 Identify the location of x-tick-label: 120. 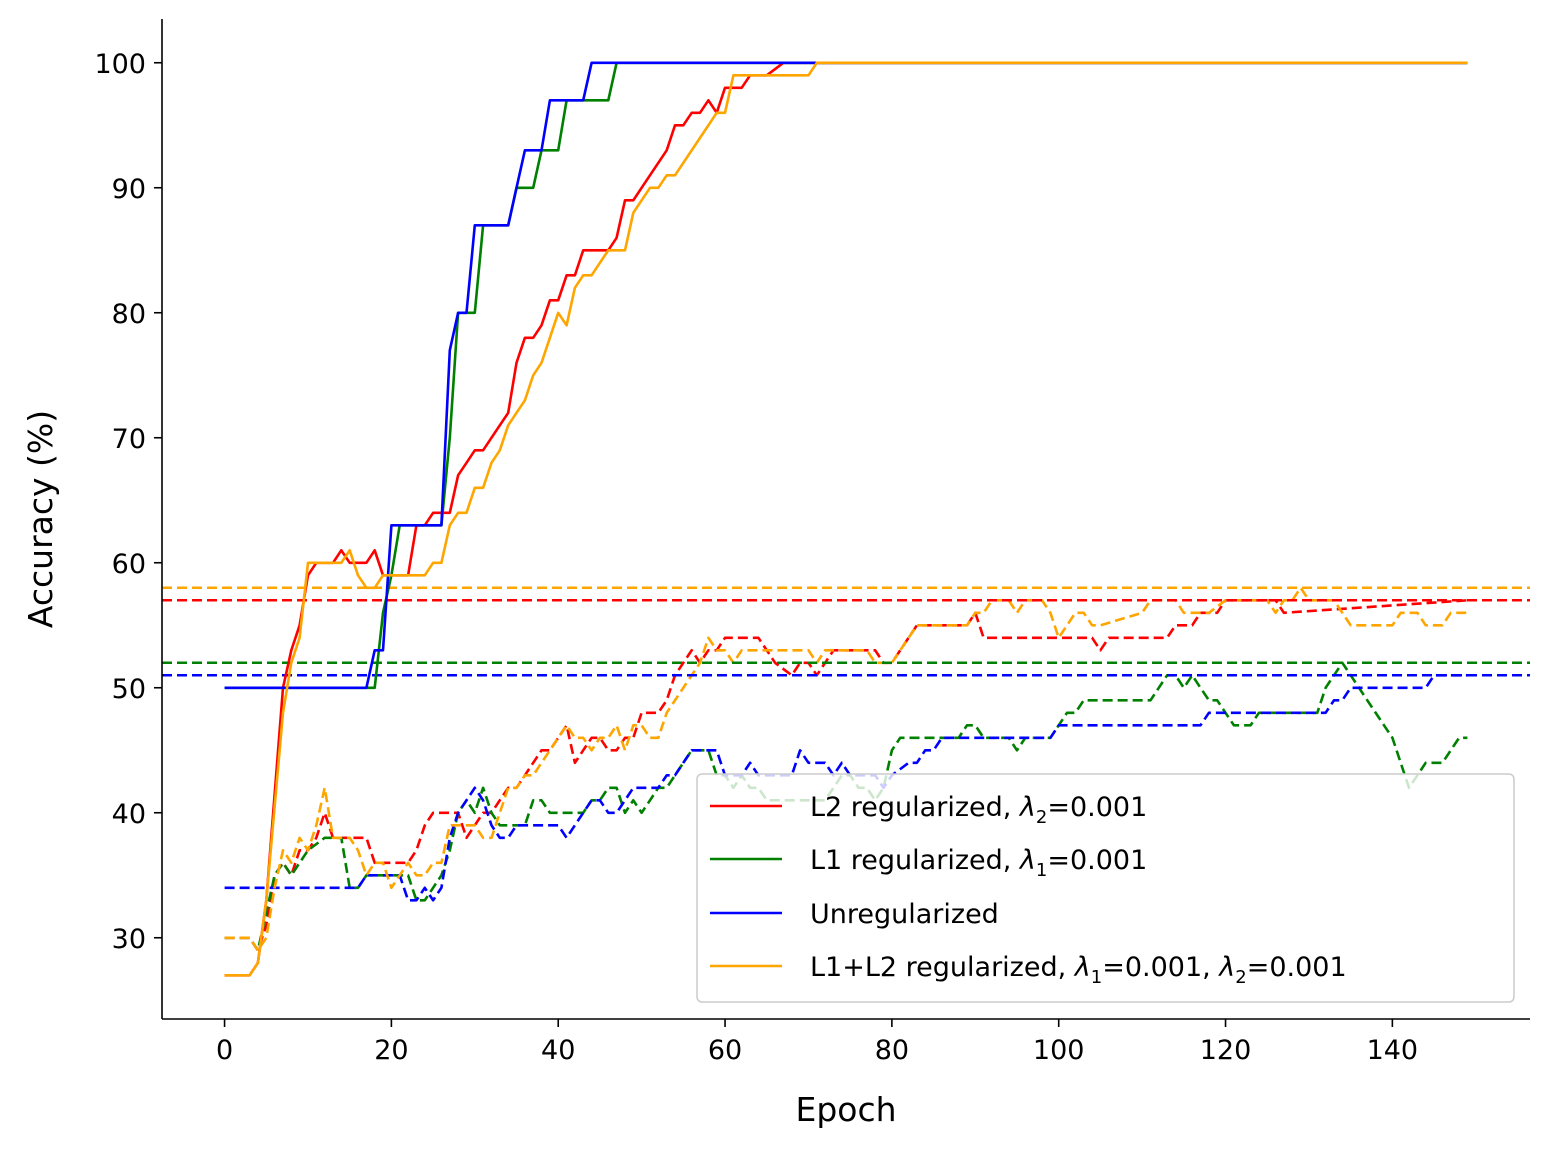
(1226, 1050).